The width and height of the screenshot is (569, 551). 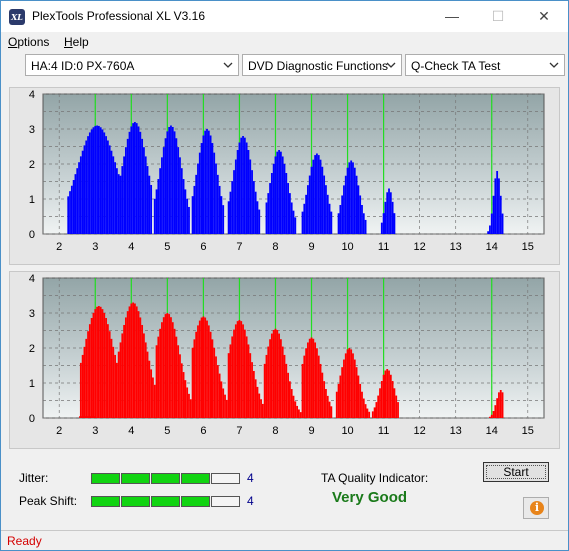 What do you see at coordinates (544, 16) in the screenshot?
I see `close-icon: ✕` at bounding box center [544, 16].